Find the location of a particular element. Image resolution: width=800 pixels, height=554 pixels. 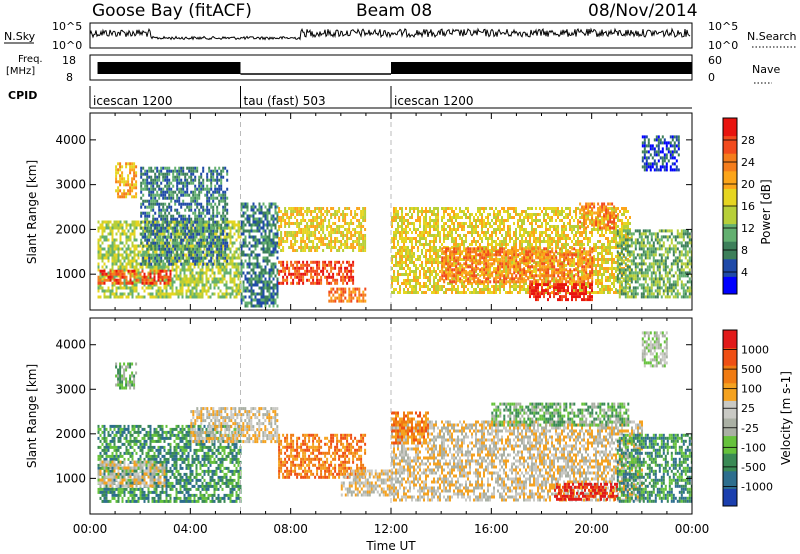

heatmap-cell-r2 is located at coordinates (118, 191).